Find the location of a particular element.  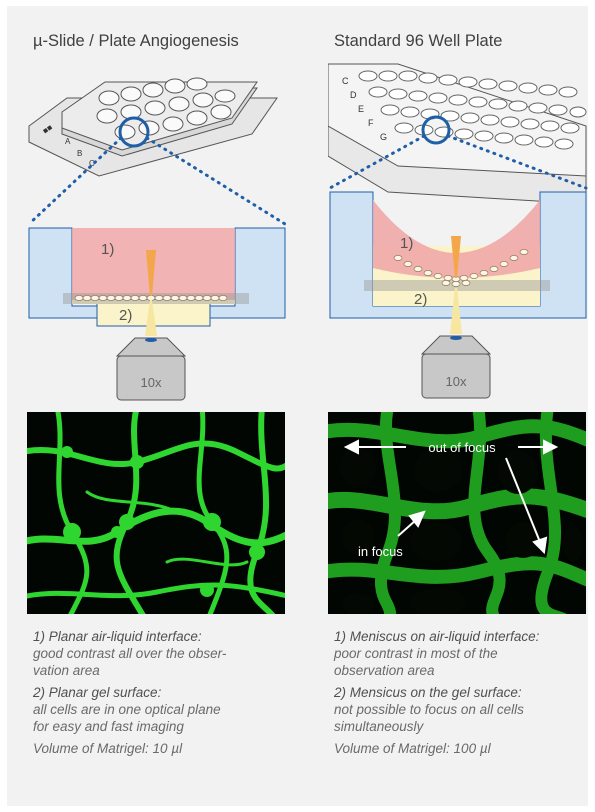

annotation-in-focus: in focus is located at coordinates (380, 551).